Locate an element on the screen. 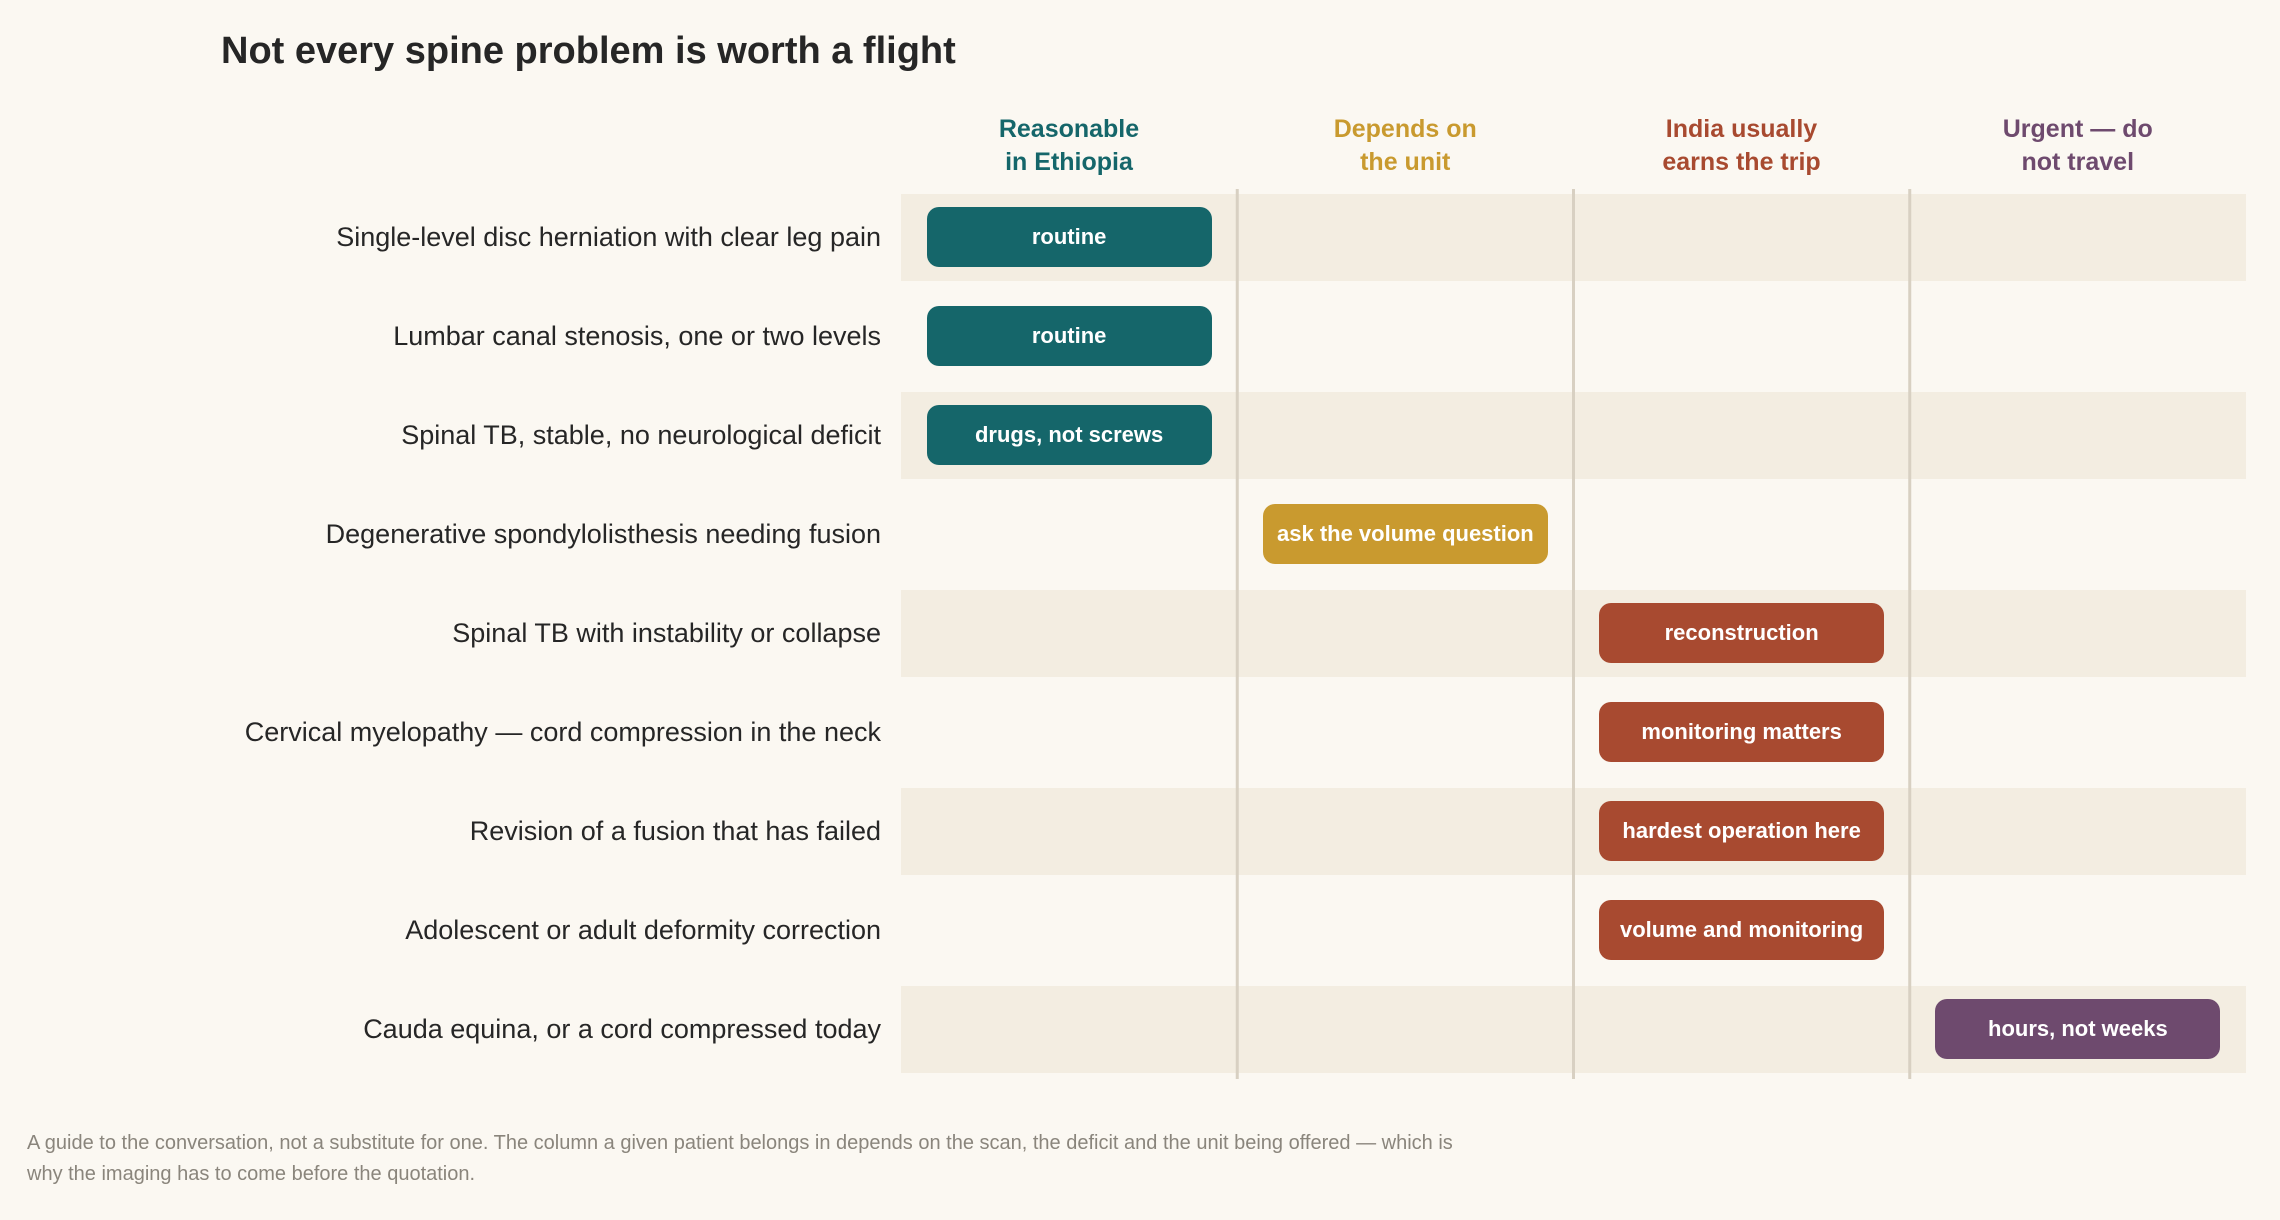  row-label: Revision of a fusion that has failed is located at coordinates (675, 831).